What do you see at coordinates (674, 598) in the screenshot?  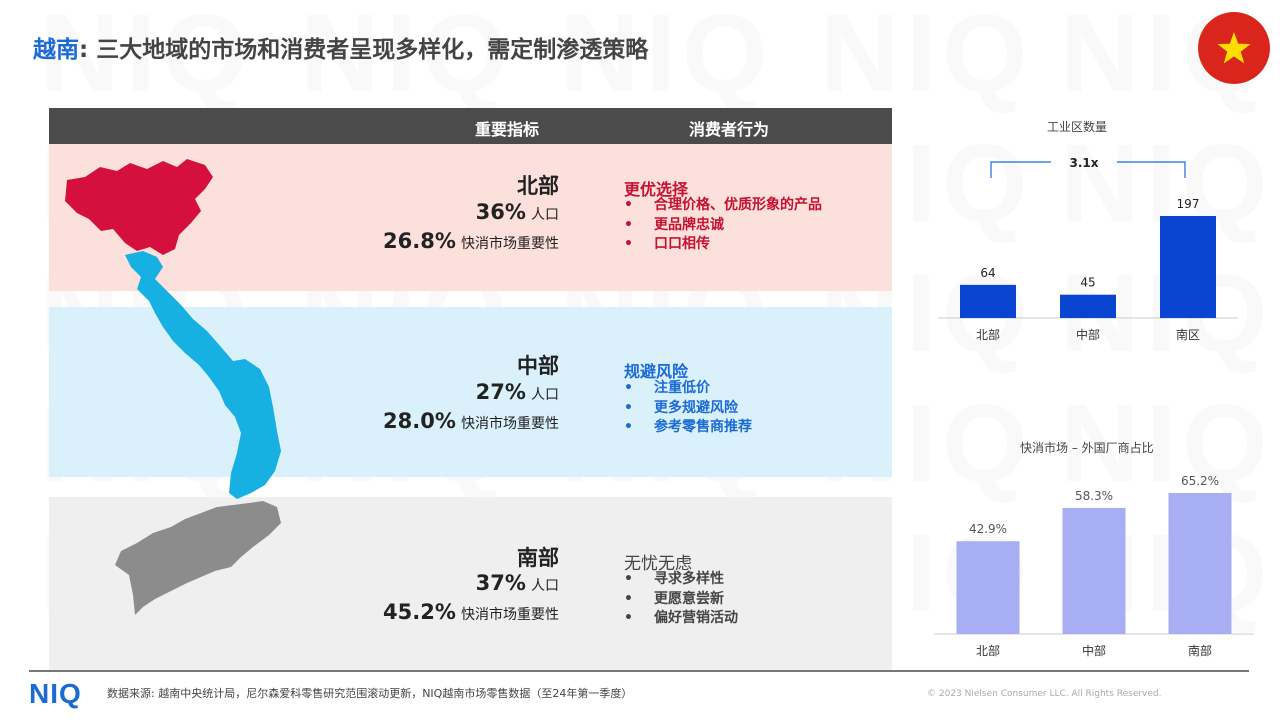 I see `list-item: • 更愿意尝新` at bounding box center [674, 598].